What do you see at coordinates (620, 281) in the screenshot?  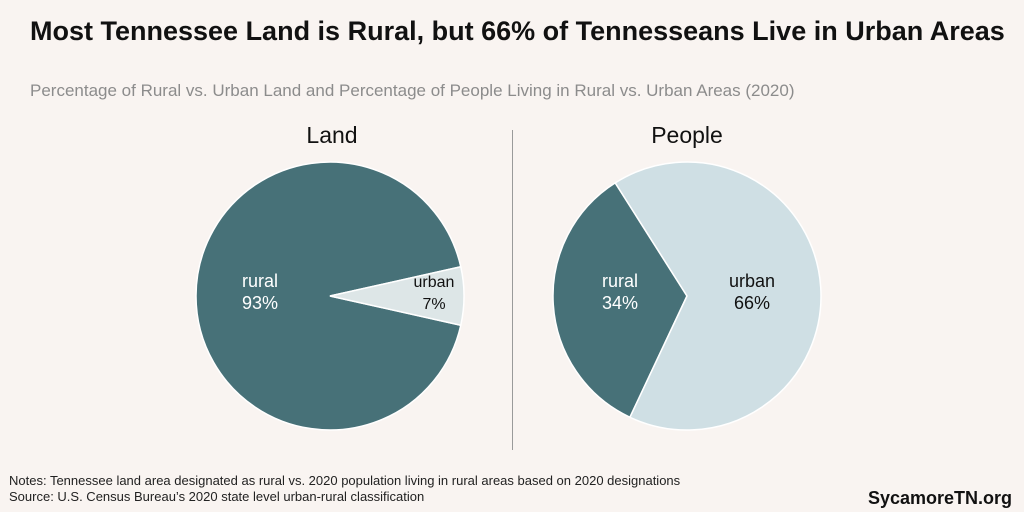 I see `people-rural-label: rural` at bounding box center [620, 281].